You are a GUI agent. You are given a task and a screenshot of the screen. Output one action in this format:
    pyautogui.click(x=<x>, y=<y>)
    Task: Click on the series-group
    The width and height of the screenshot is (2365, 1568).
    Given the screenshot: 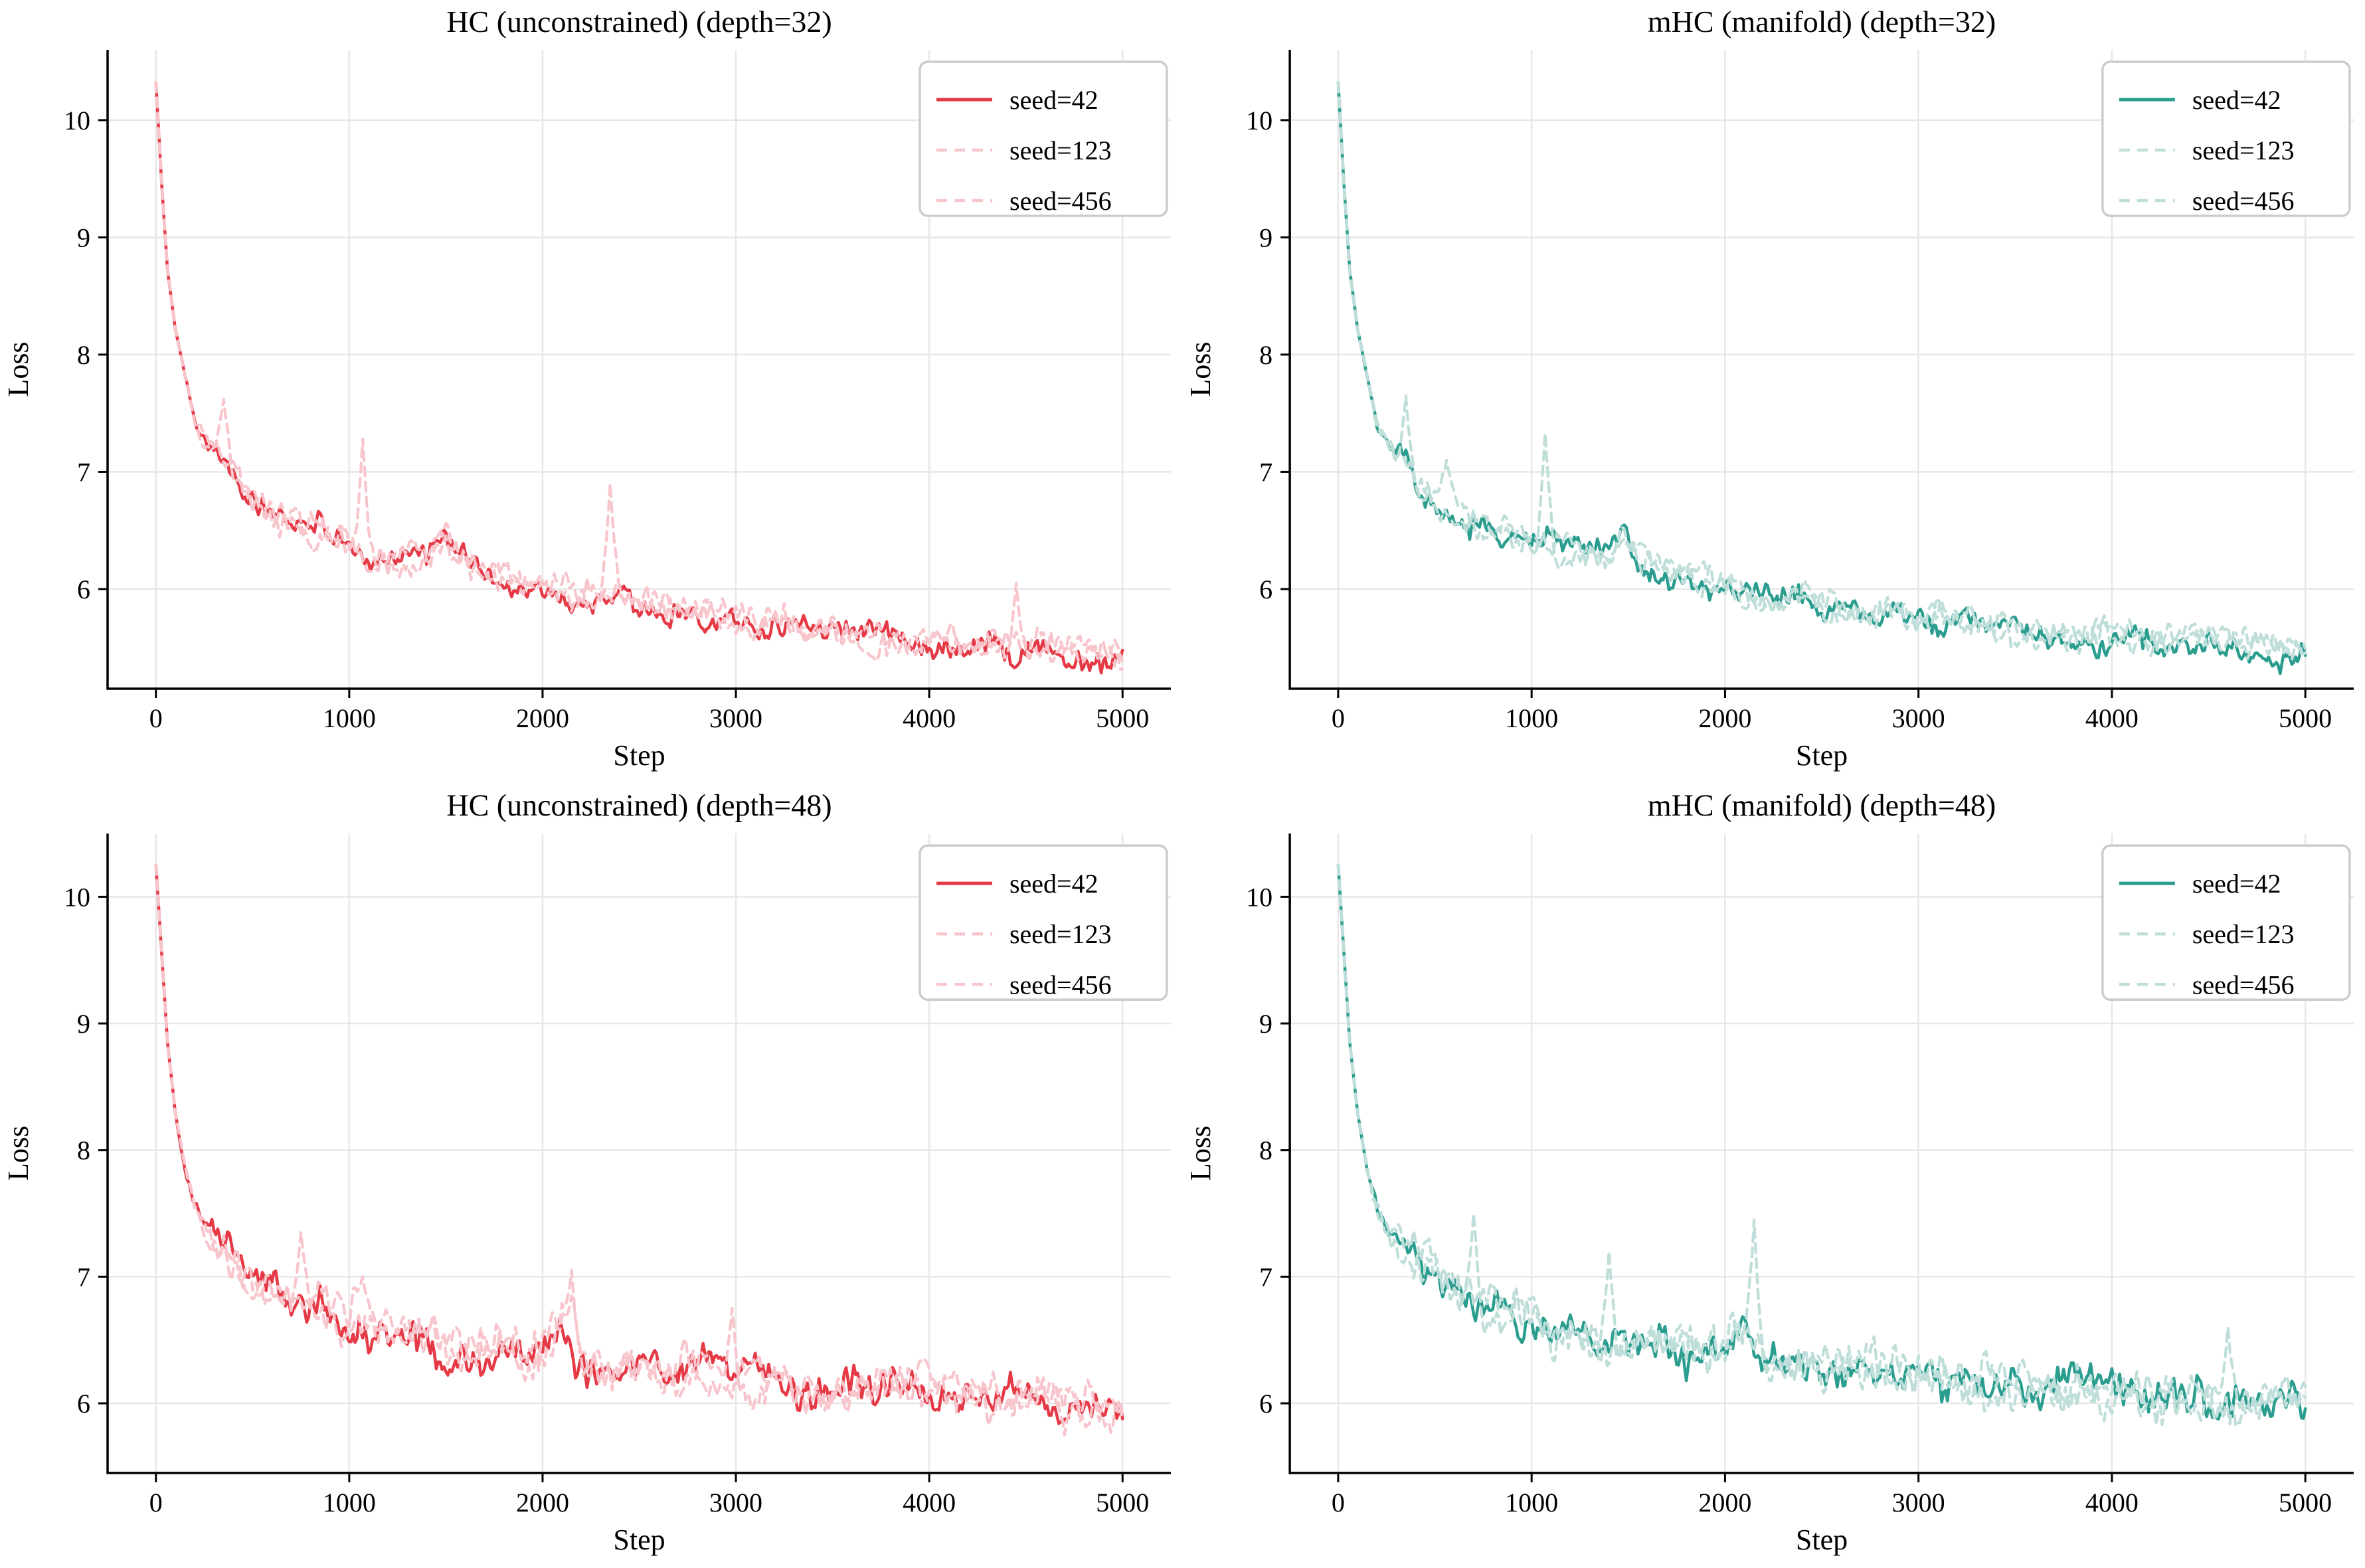 What is the action you would take?
    pyautogui.click(x=1821, y=1146)
    